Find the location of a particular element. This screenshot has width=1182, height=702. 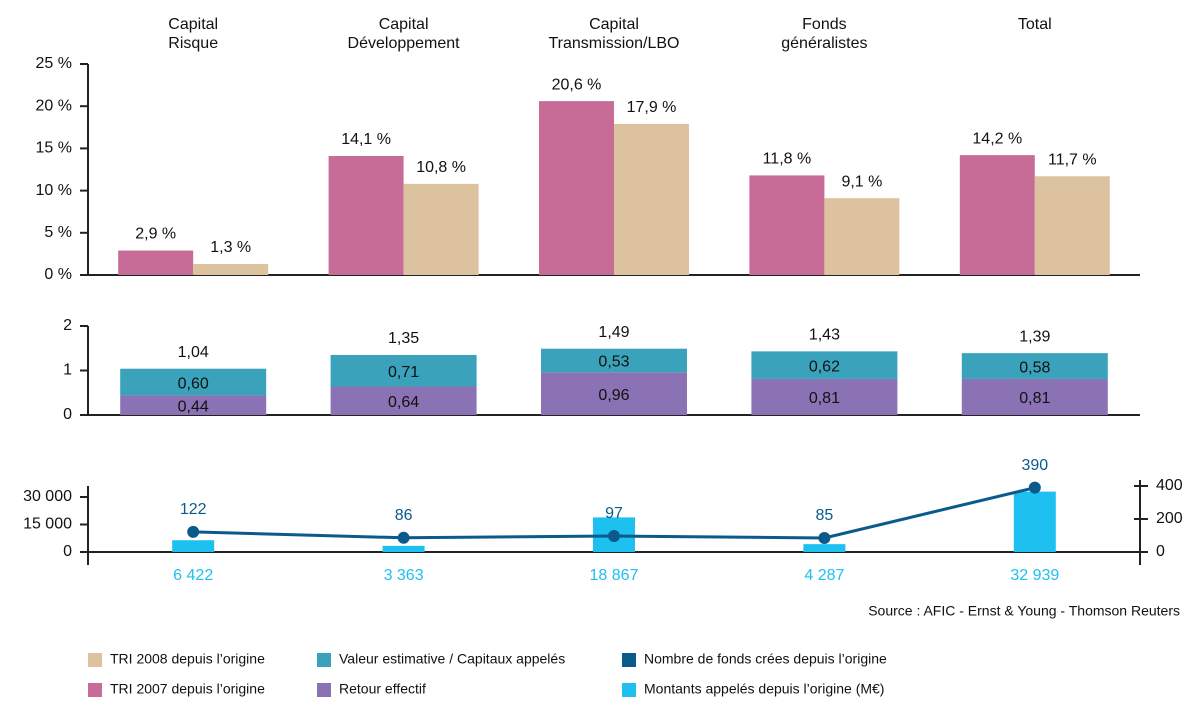

y-tick-label: 15 % is located at coordinates (54, 148).